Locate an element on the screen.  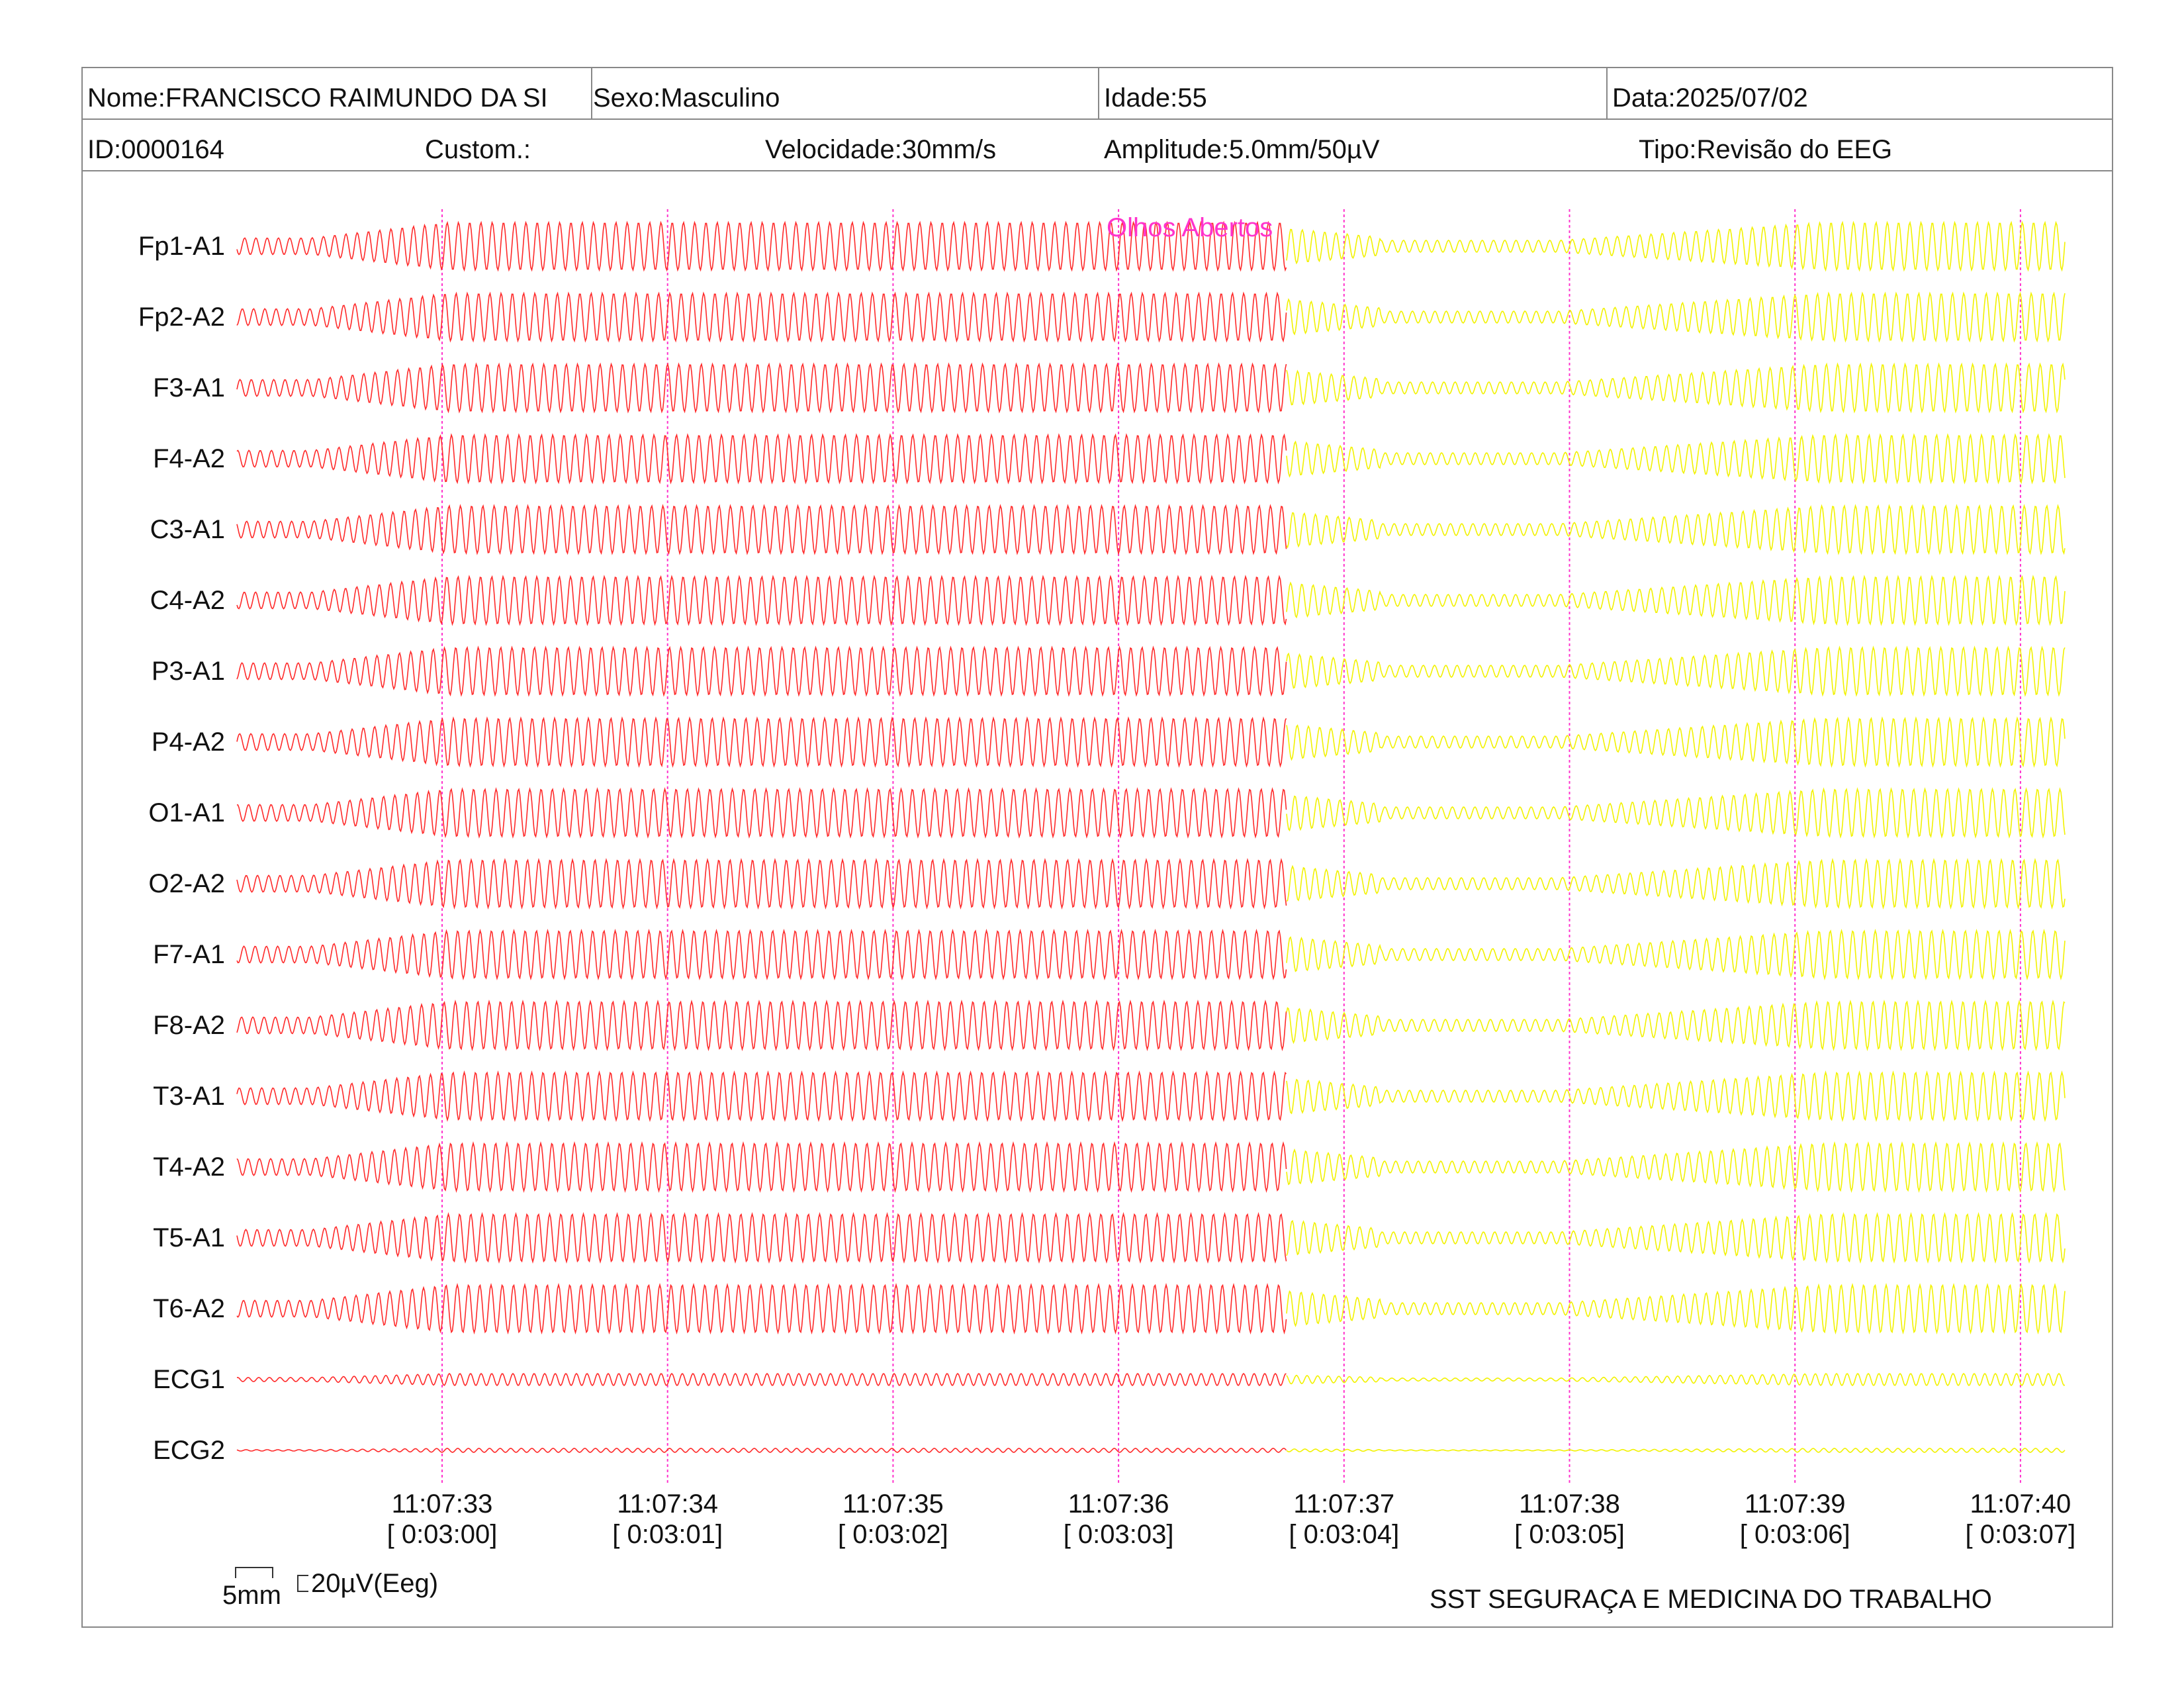
time-label-elapsed: [ 0:03:00] is located at coordinates (442, 1534).